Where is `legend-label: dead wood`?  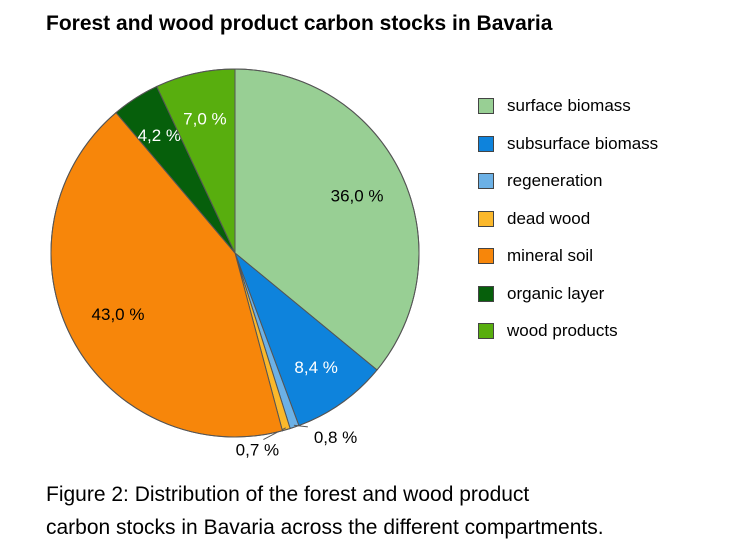 legend-label: dead wood is located at coordinates (549, 218).